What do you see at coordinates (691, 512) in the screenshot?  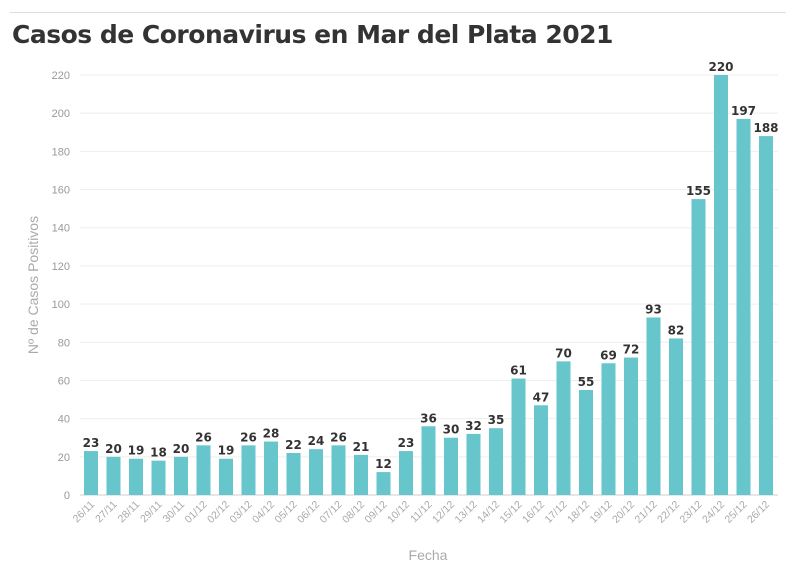 I see `x-tick-label: 23/12` at bounding box center [691, 512].